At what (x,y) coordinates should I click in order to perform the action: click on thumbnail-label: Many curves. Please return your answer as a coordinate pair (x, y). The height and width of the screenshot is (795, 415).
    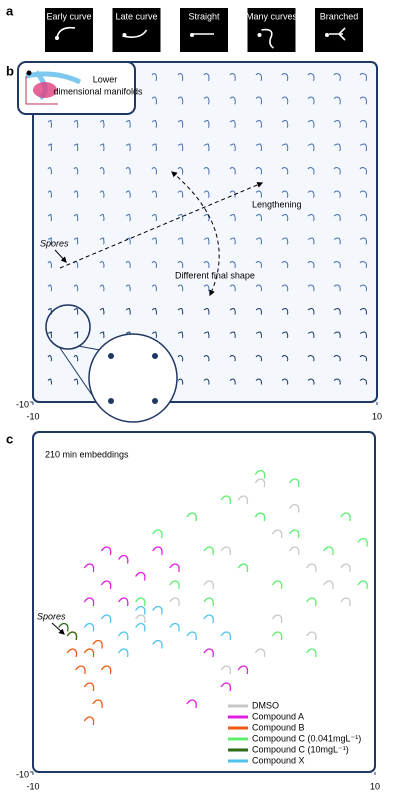
    Looking at the image, I should click on (272, 16).